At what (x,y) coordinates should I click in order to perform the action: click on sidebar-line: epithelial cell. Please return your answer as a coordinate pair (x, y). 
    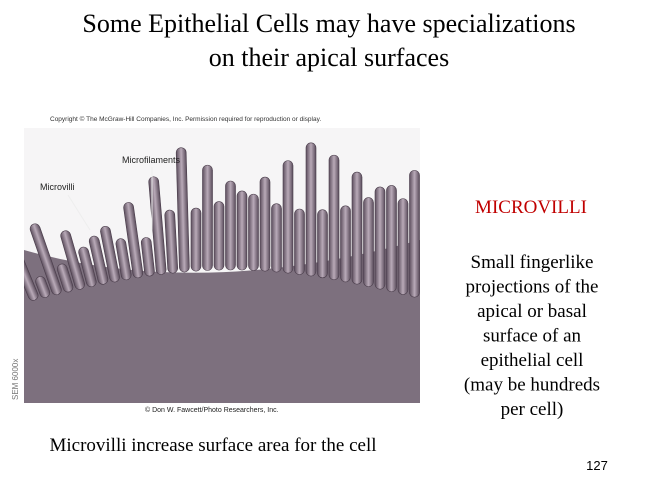
    Looking at the image, I should click on (532, 360).